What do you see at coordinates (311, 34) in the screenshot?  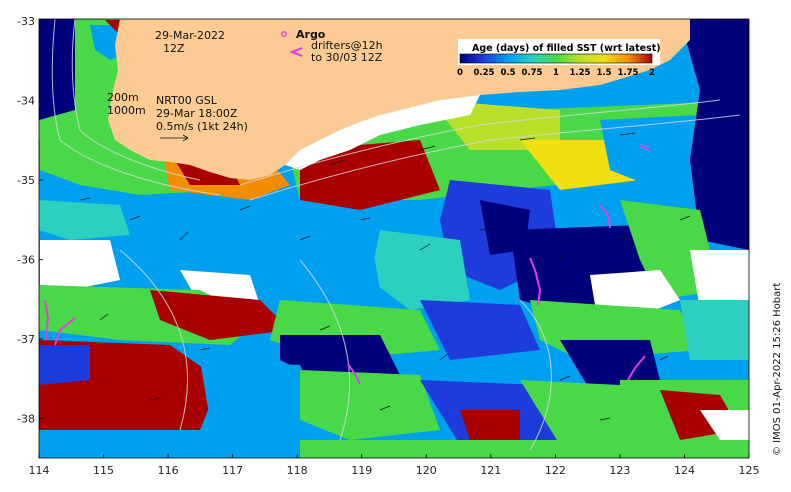 I see `argo-label: Argo` at bounding box center [311, 34].